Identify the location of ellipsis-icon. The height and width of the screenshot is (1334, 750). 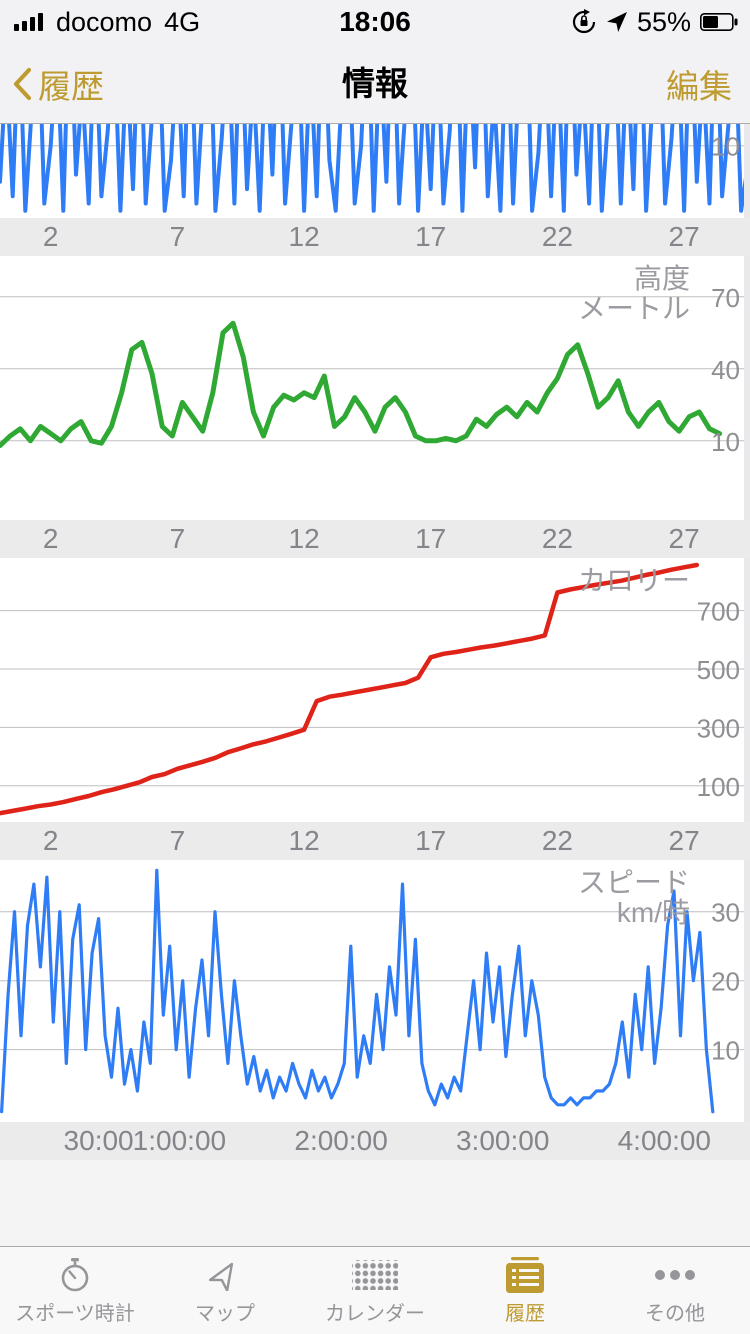
(675, 1275).